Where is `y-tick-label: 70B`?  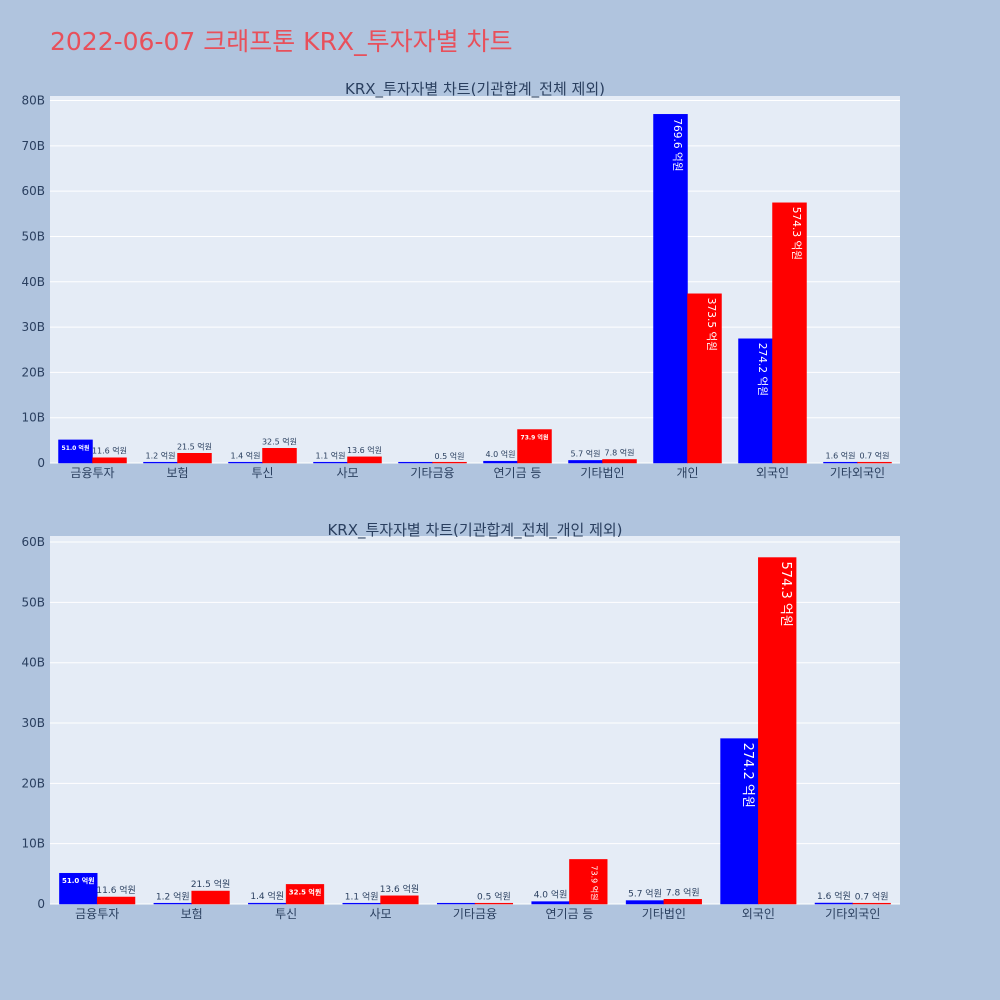 y-tick-label: 70B is located at coordinates (33, 146).